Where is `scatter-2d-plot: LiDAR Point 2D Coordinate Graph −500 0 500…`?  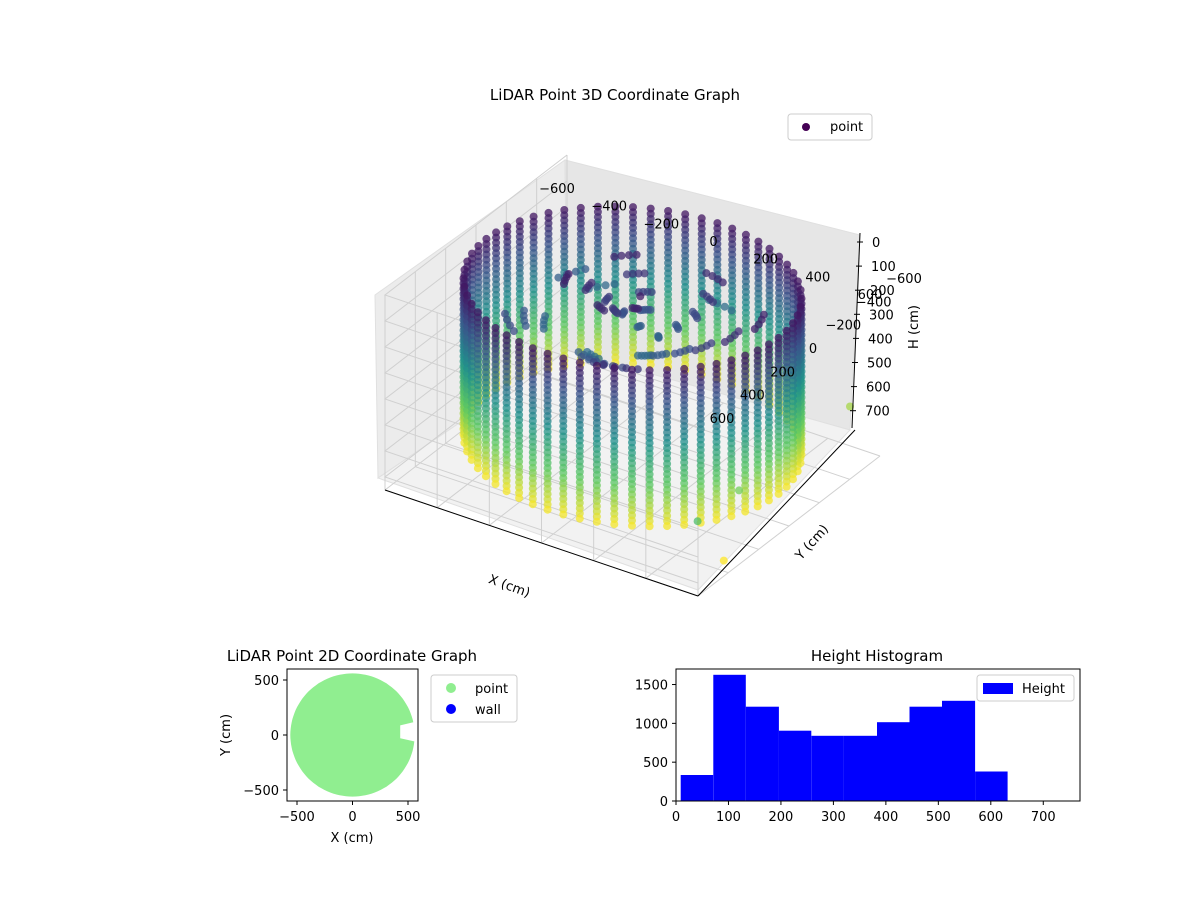 scatter-2d-plot: LiDAR Point 2D Coordinate Graph −500 0 500… is located at coordinates (368, 746).